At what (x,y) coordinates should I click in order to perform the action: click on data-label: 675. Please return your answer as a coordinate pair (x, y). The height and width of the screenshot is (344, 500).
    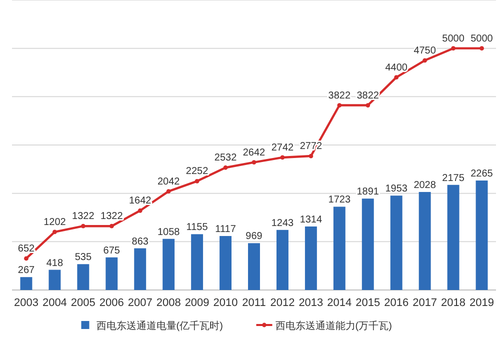
    Looking at the image, I should click on (111, 250).